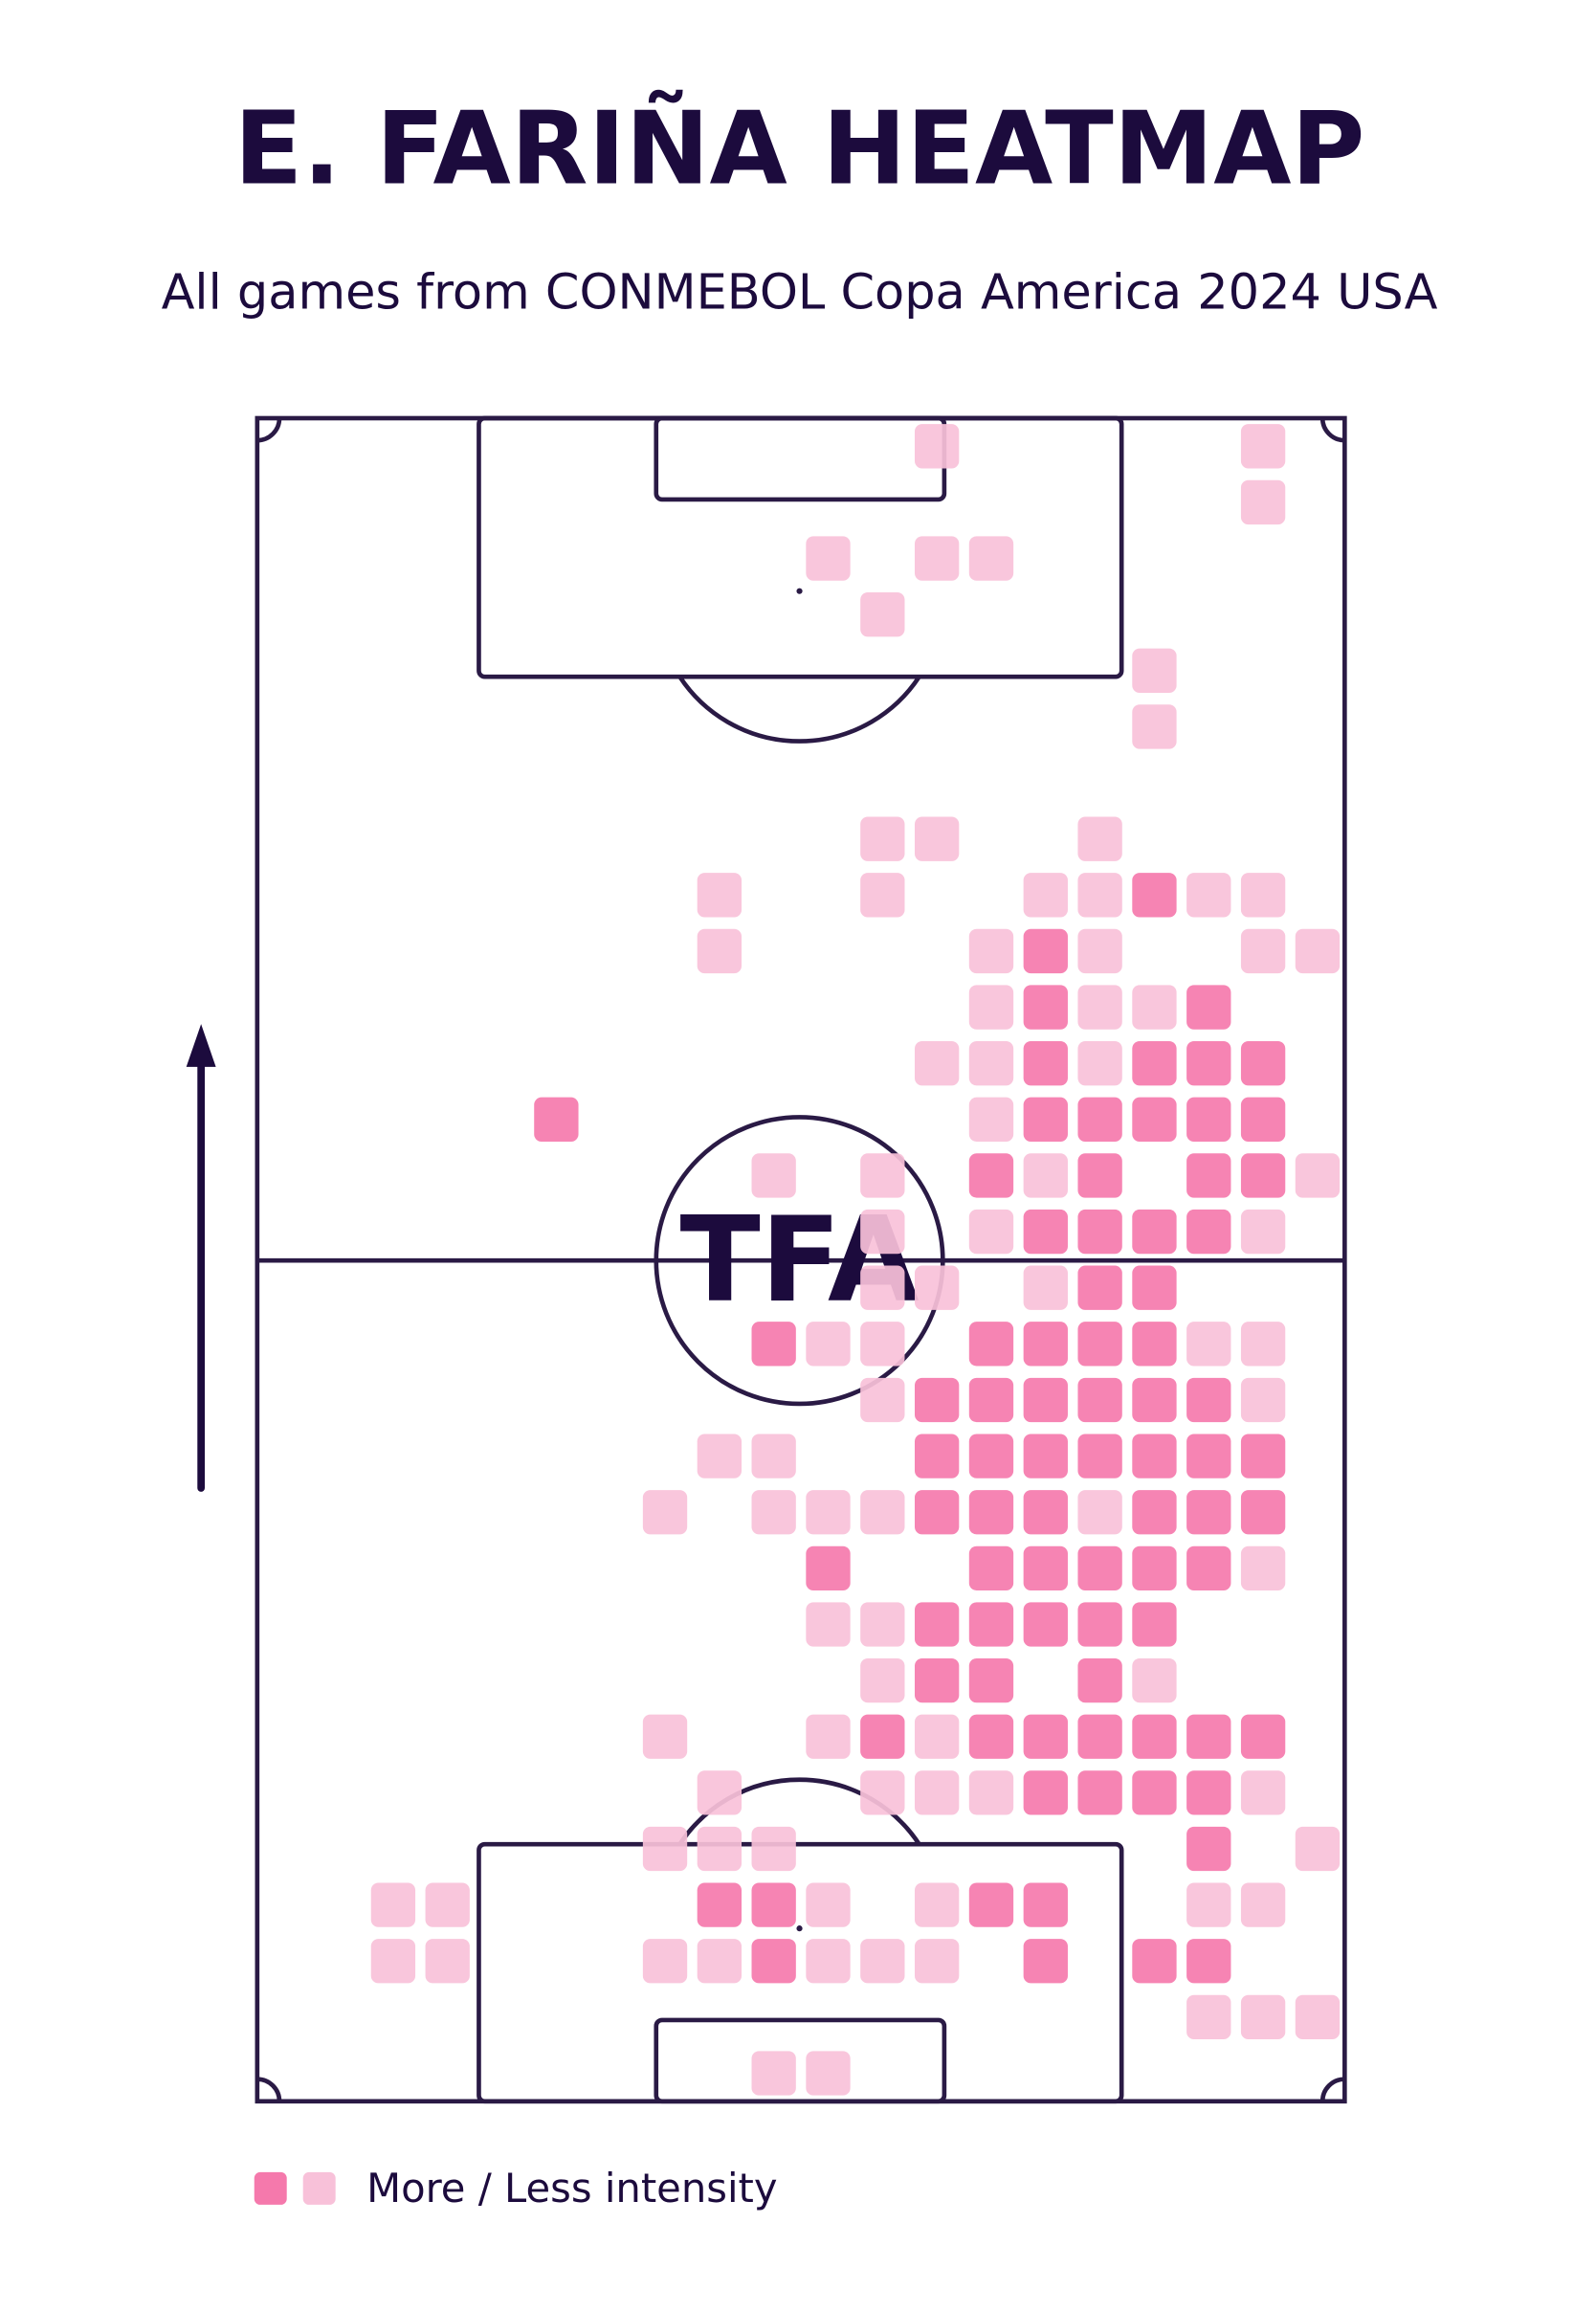 This screenshot has width=1596, height=2312. I want to click on legend-label: More / Less intensity, so click(572, 2188).